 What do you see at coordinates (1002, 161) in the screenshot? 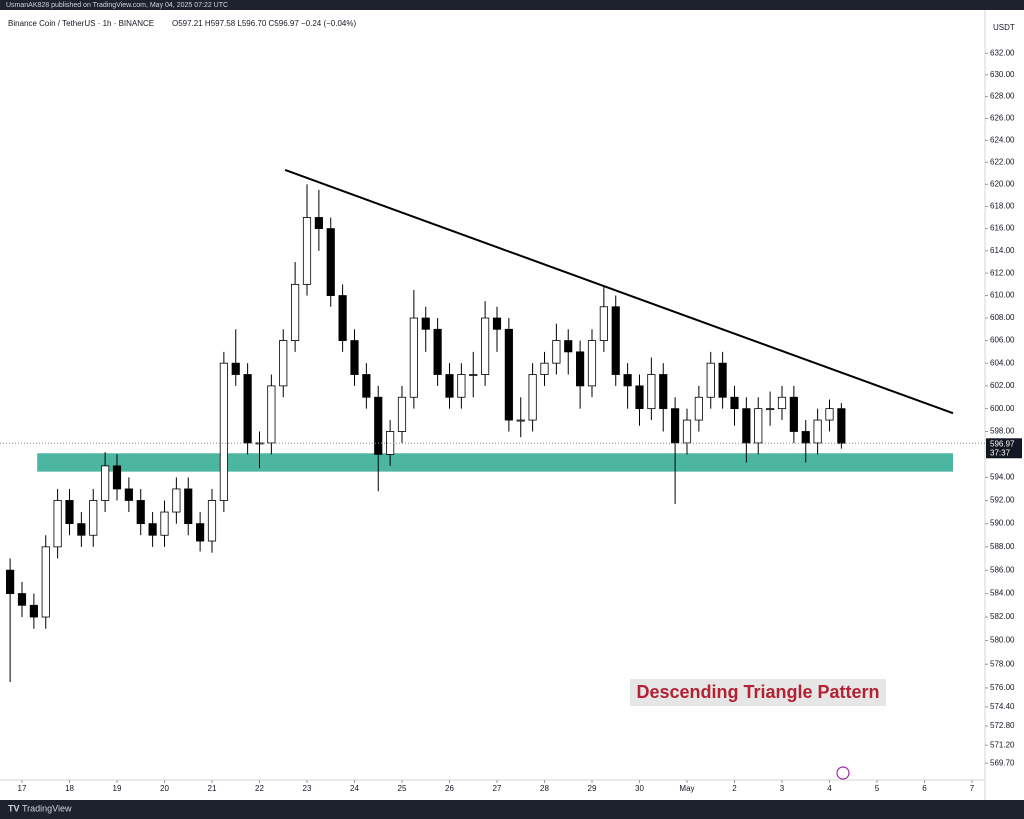
I see `y-tick-label: 622.00` at bounding box center [1002, 161].